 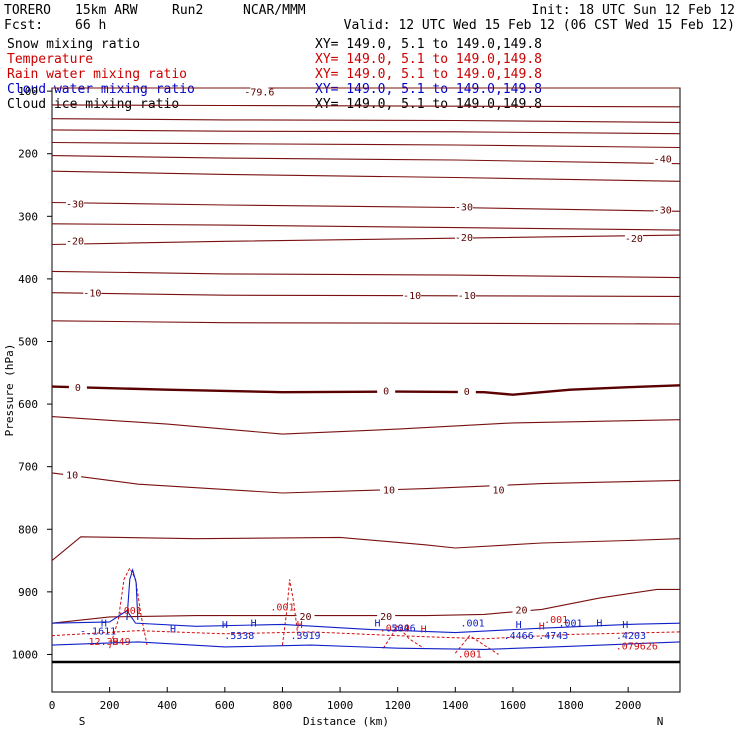 What do you see at coordinates (28, 216) in the screenshot?
I see `y-tick-label: 300` at bounding box center [28, 216].